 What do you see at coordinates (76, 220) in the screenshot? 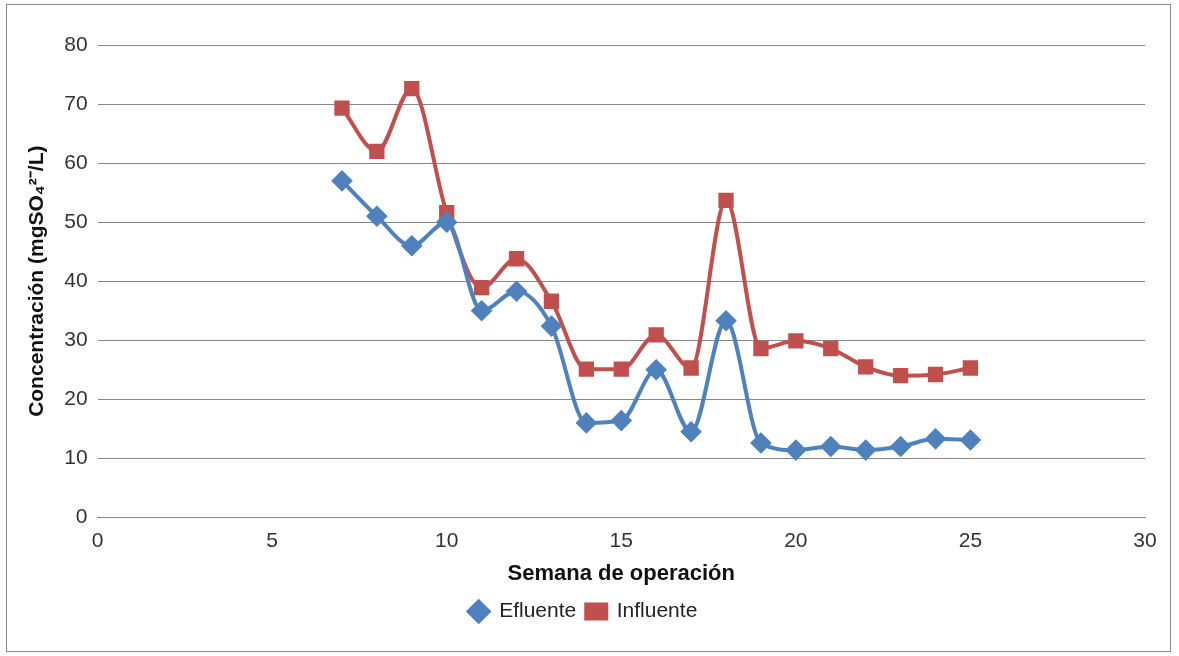
I see `y-tick-label: 50` at bounding box center [76, 220].